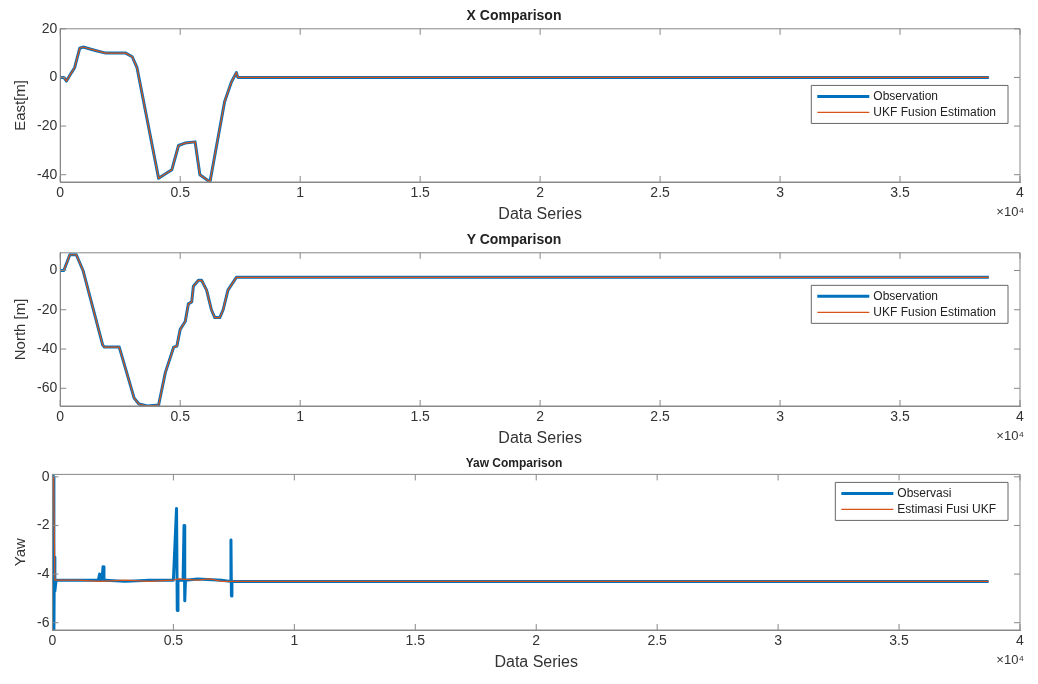  What do you see at coordinates (47, 387) in the screenshot?
I see `y-tick-label: -60` at bounding box center [47, 387].